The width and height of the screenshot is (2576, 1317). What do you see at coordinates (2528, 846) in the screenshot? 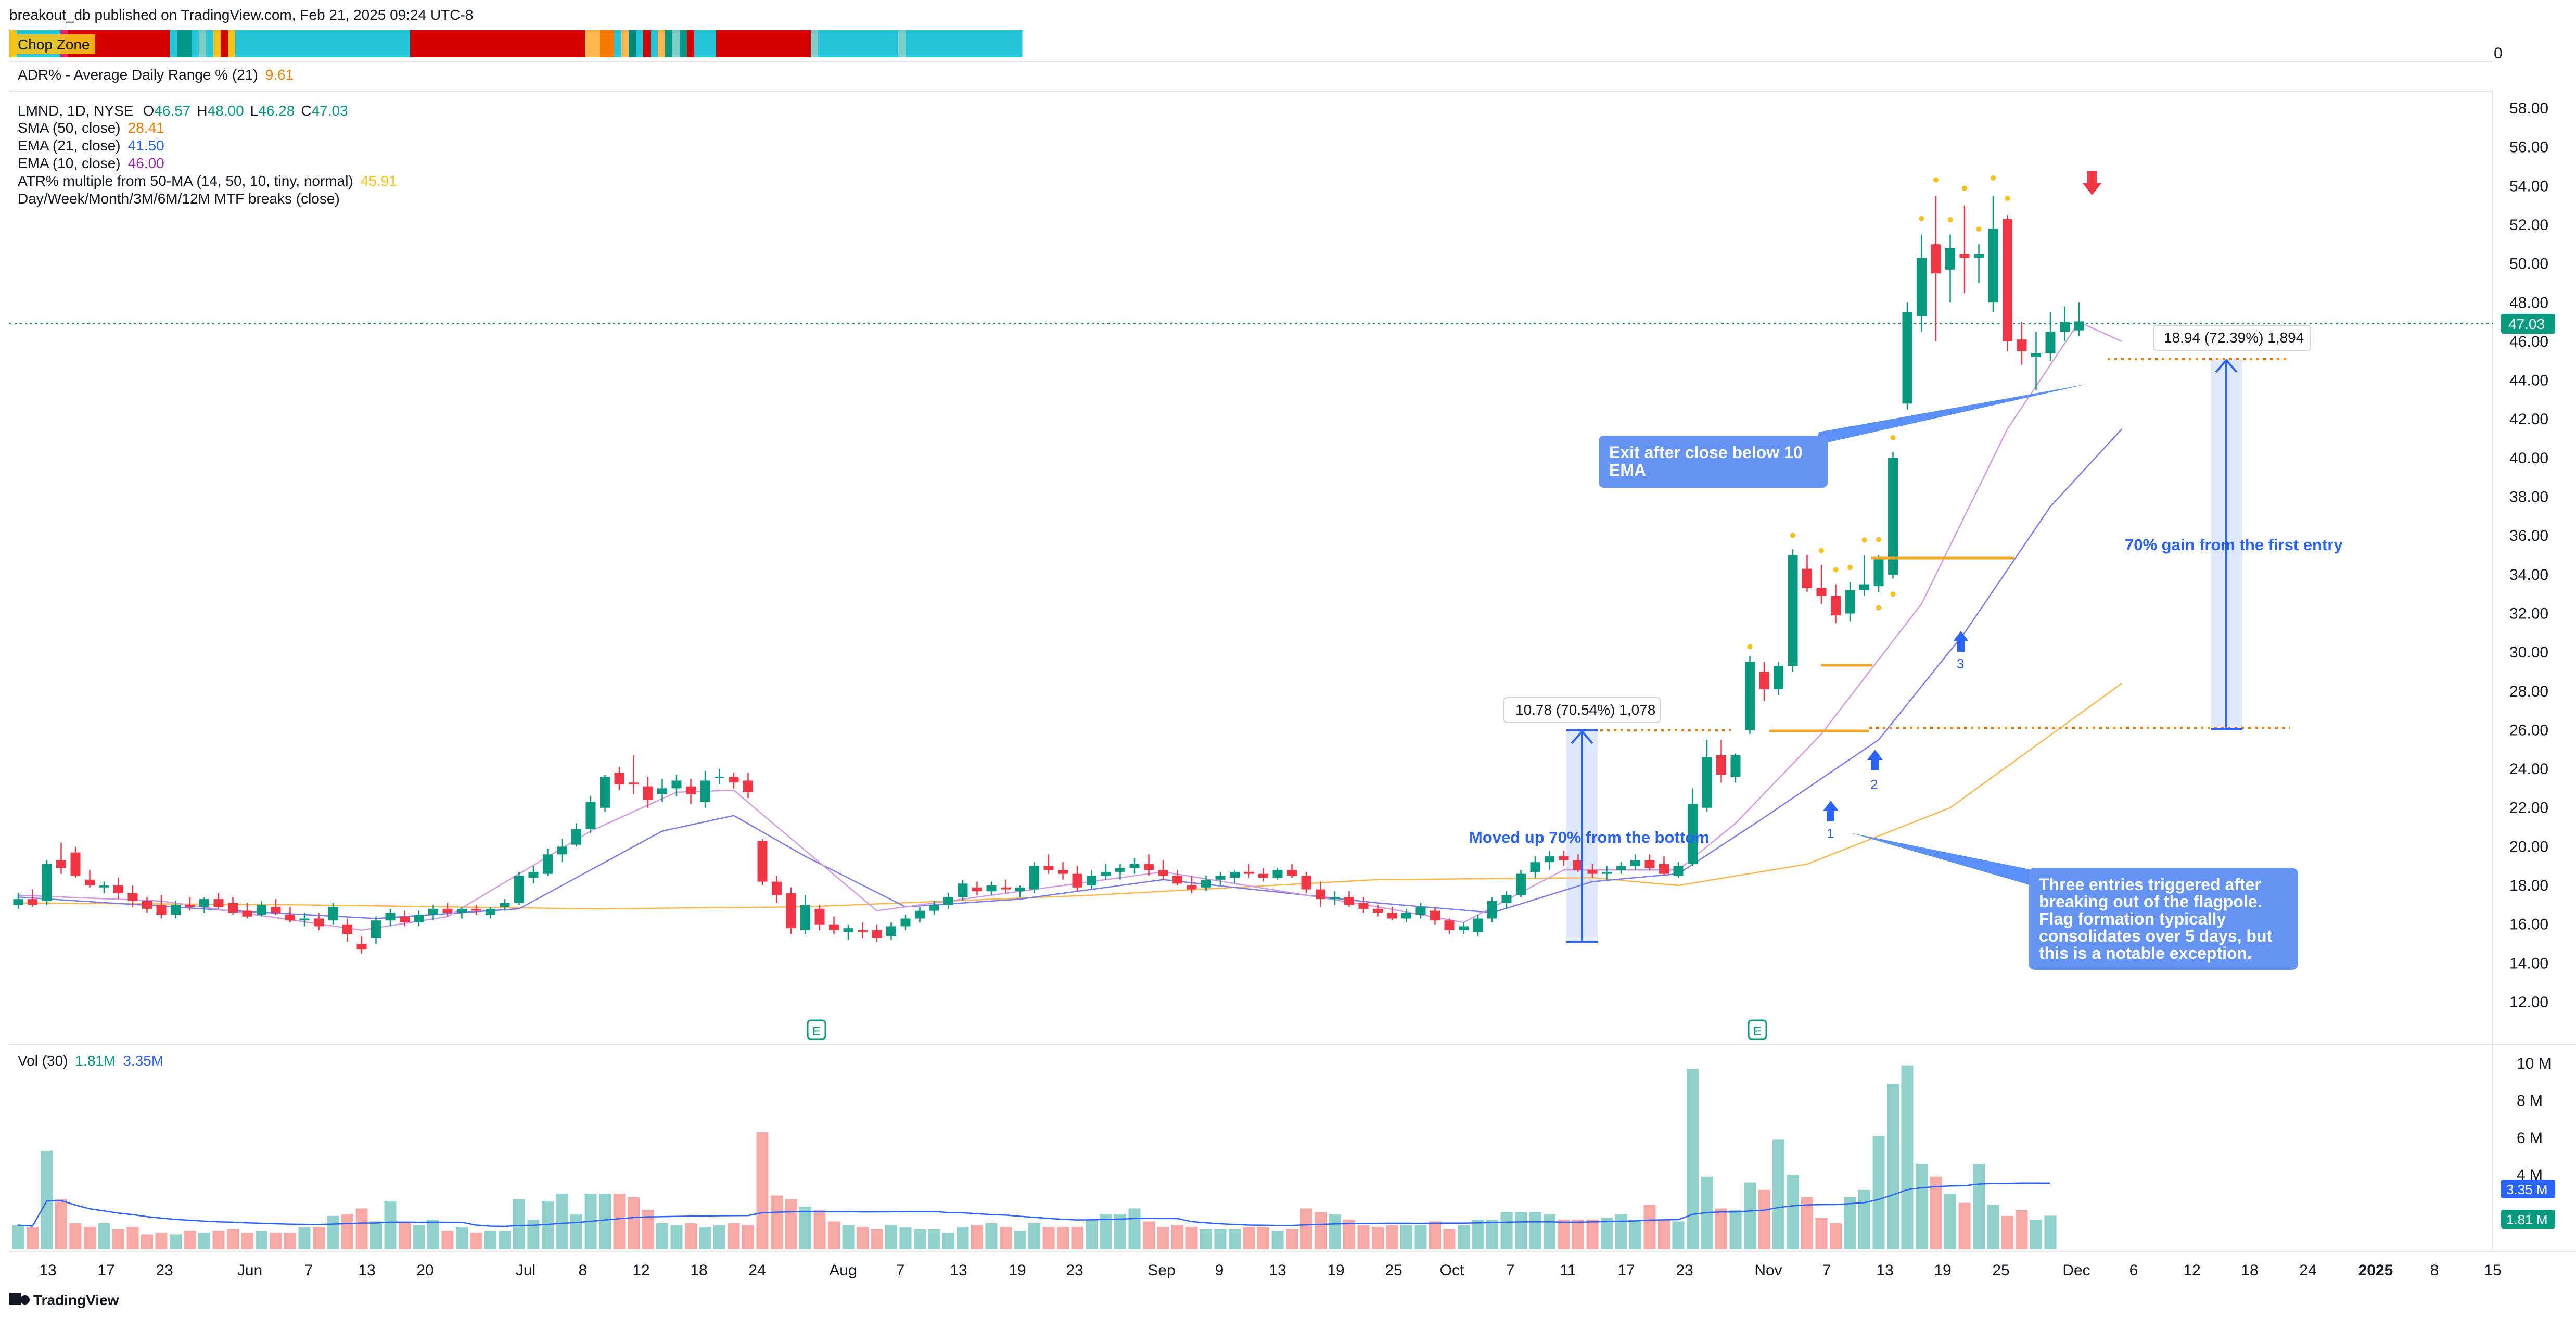
I see `price-tick-label: 20.00` at bounding box center [2528, 846].